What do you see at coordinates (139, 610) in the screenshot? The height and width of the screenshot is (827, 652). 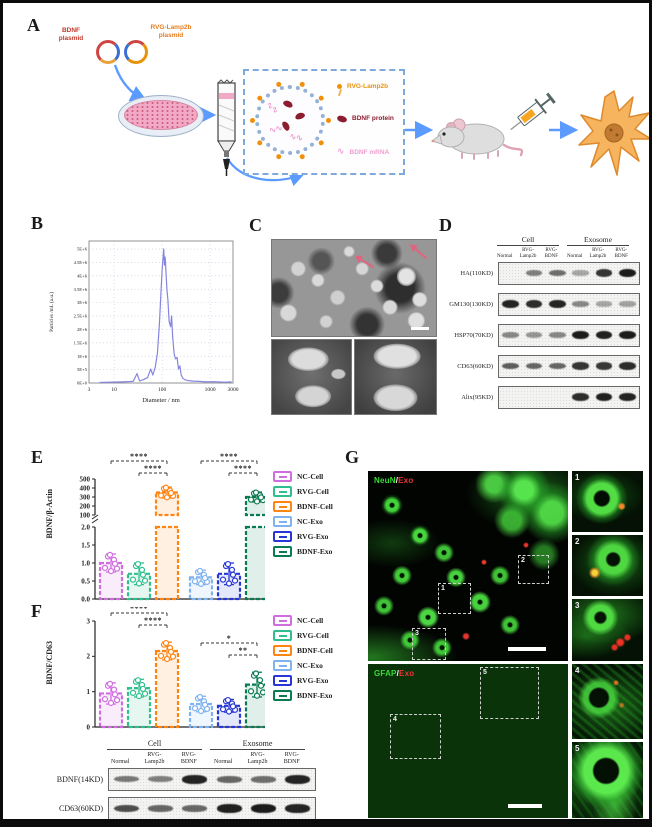 I see `significance-stars: ****` at bounding box center [139, 610].